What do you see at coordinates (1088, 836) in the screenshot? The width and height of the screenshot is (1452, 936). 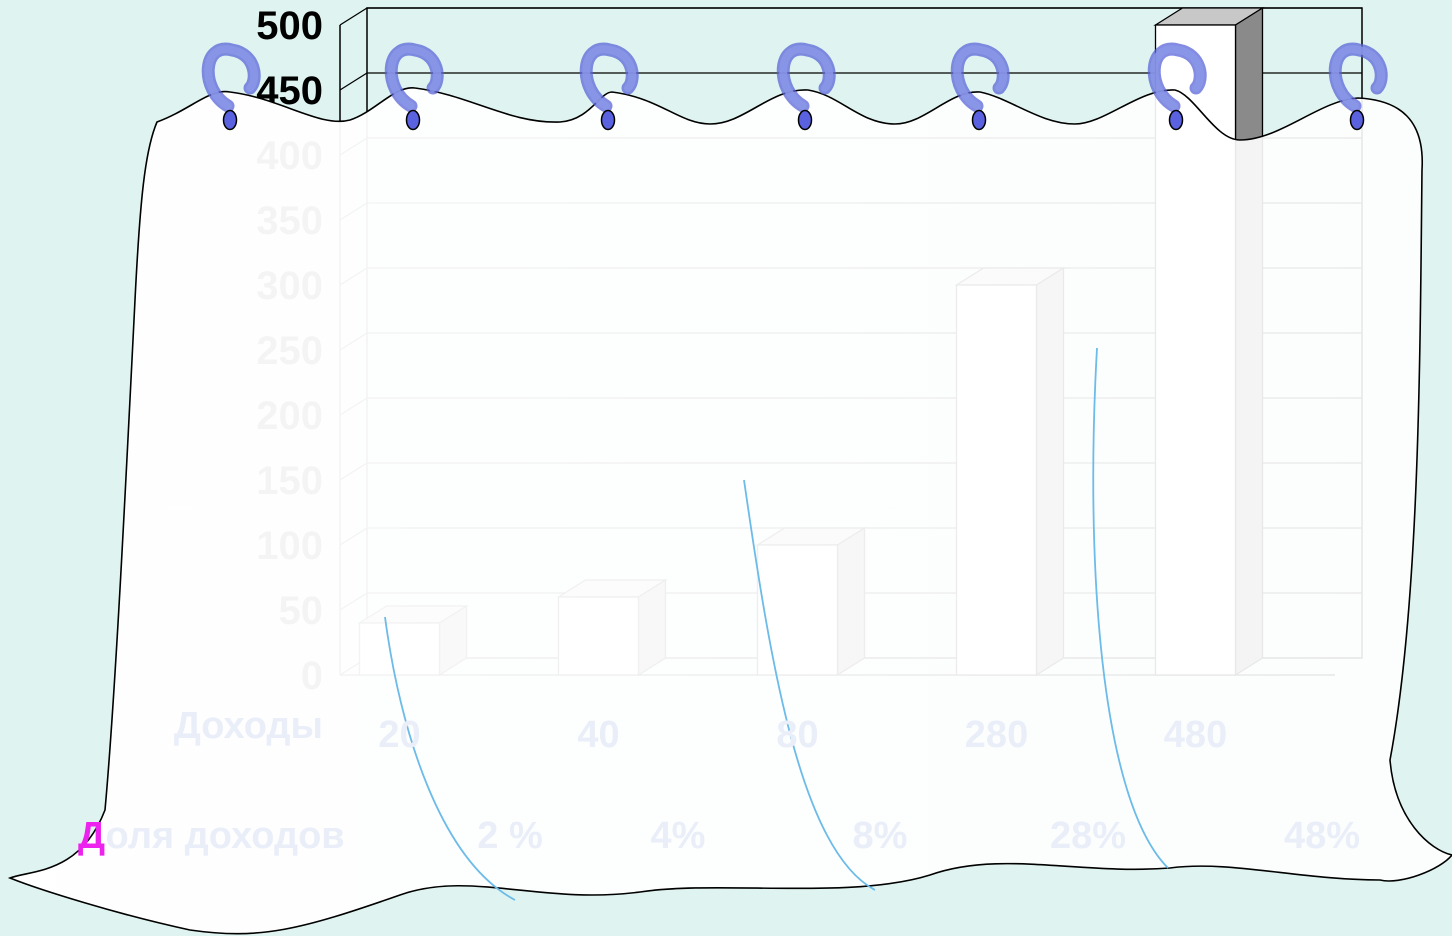 I see `share-value: 28%` at bounding box center [1088, 836].